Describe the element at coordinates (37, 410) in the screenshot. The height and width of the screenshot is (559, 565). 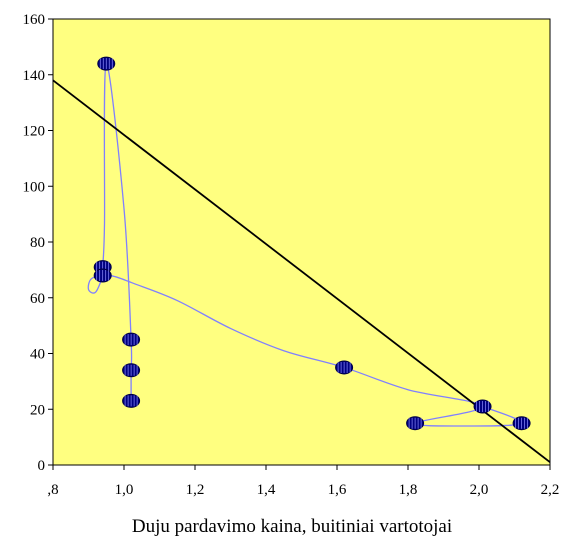
I see `y-tick-label: 20` at that location.